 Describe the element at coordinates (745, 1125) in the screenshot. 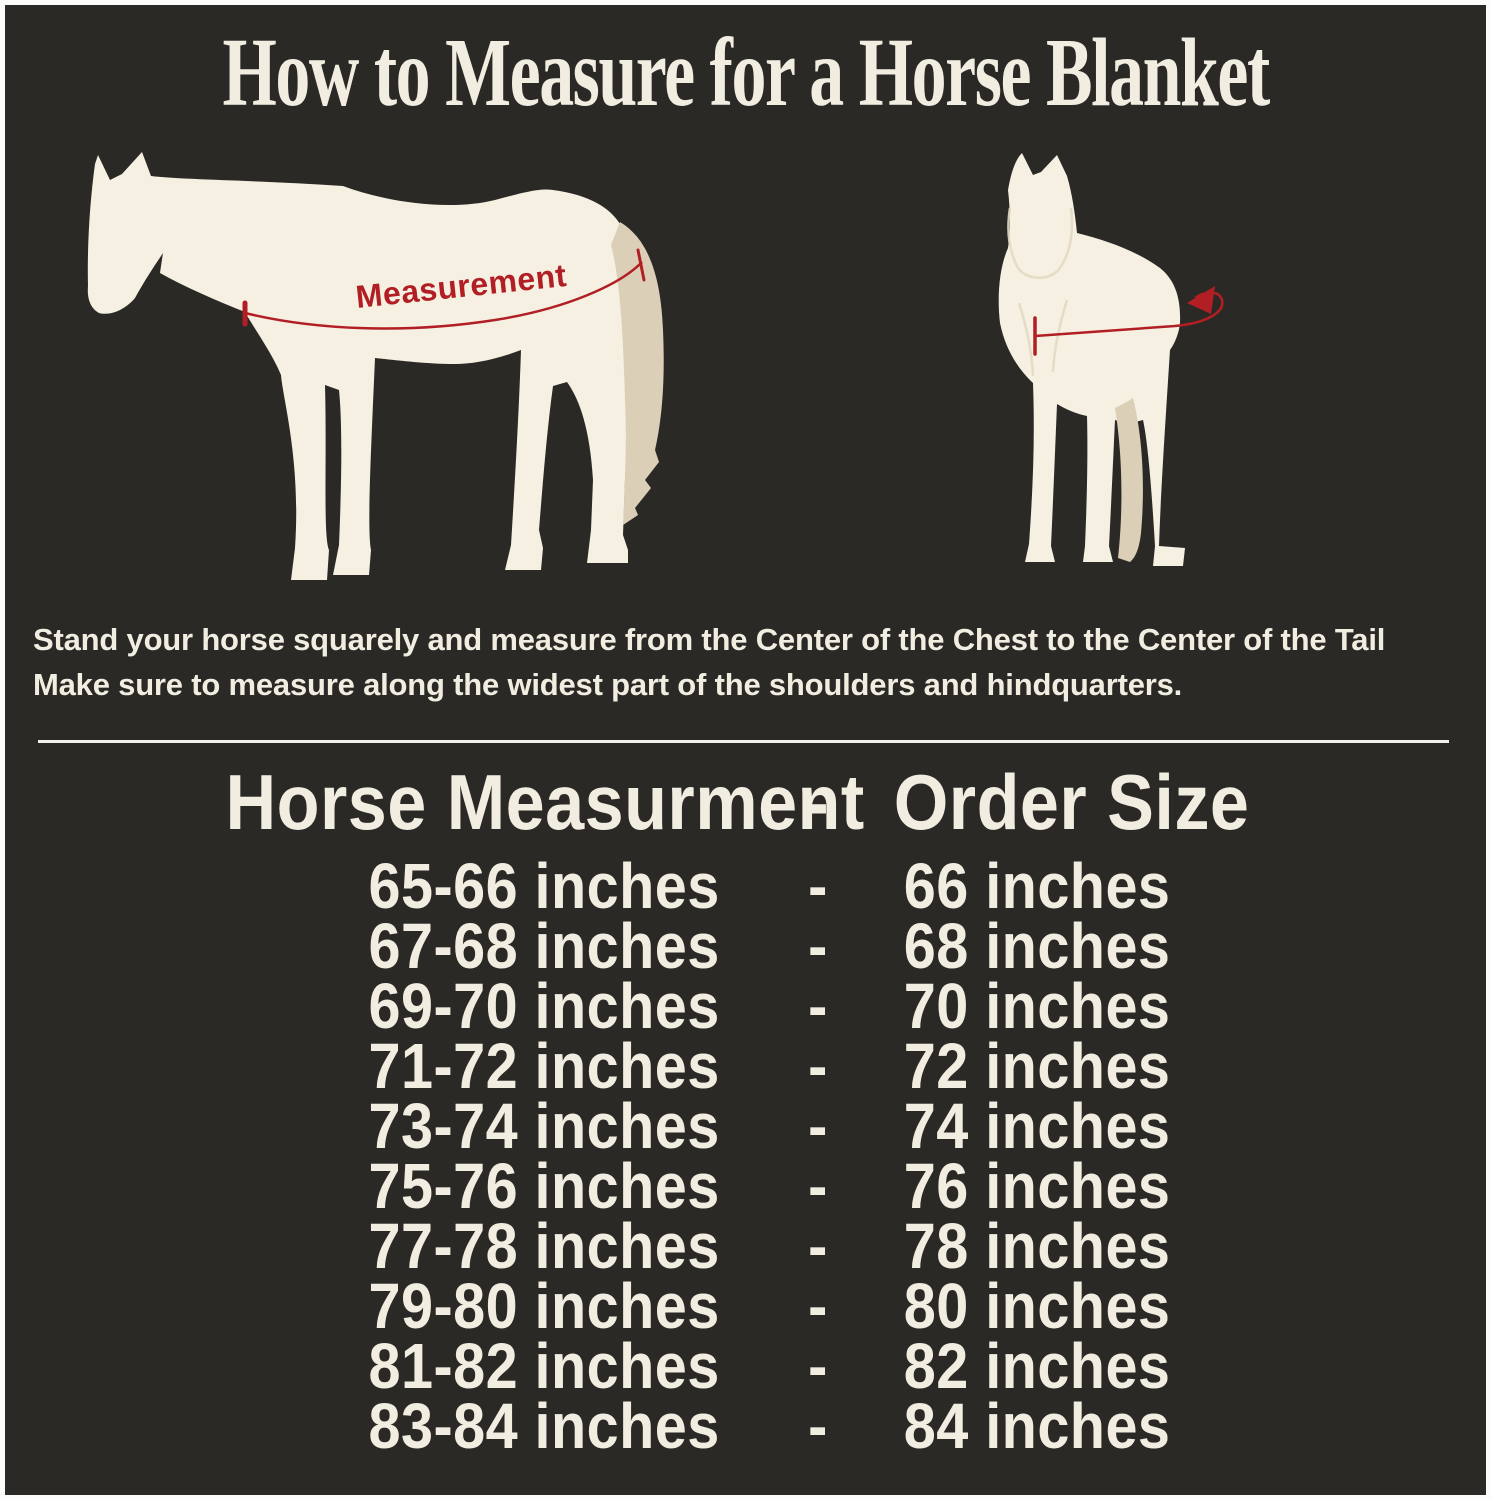

I see `table-row: 73-74 inches - 74 inches` at that location.